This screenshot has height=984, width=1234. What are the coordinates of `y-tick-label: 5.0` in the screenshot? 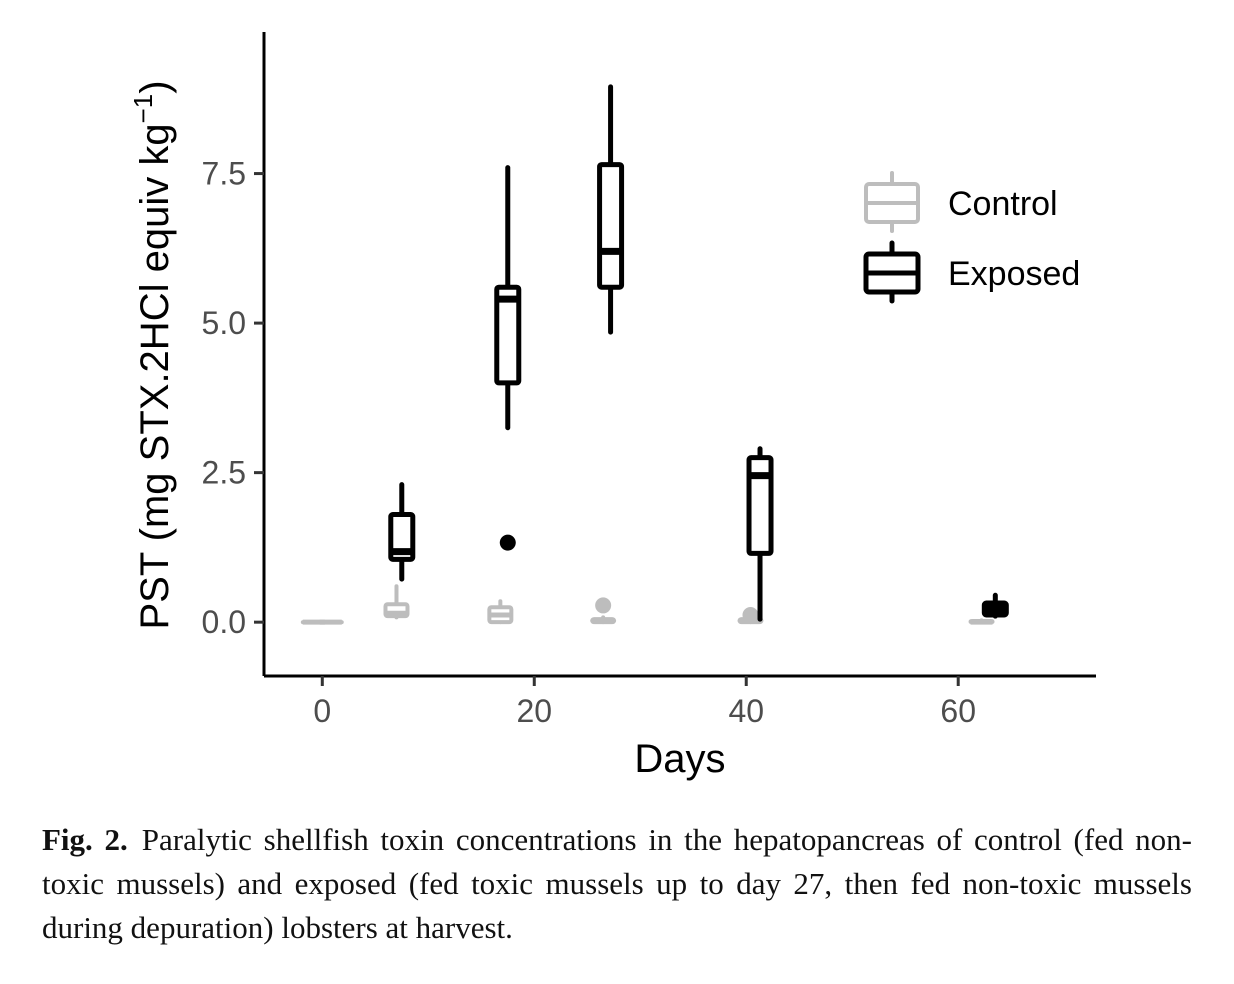 It's located at (224, 323).